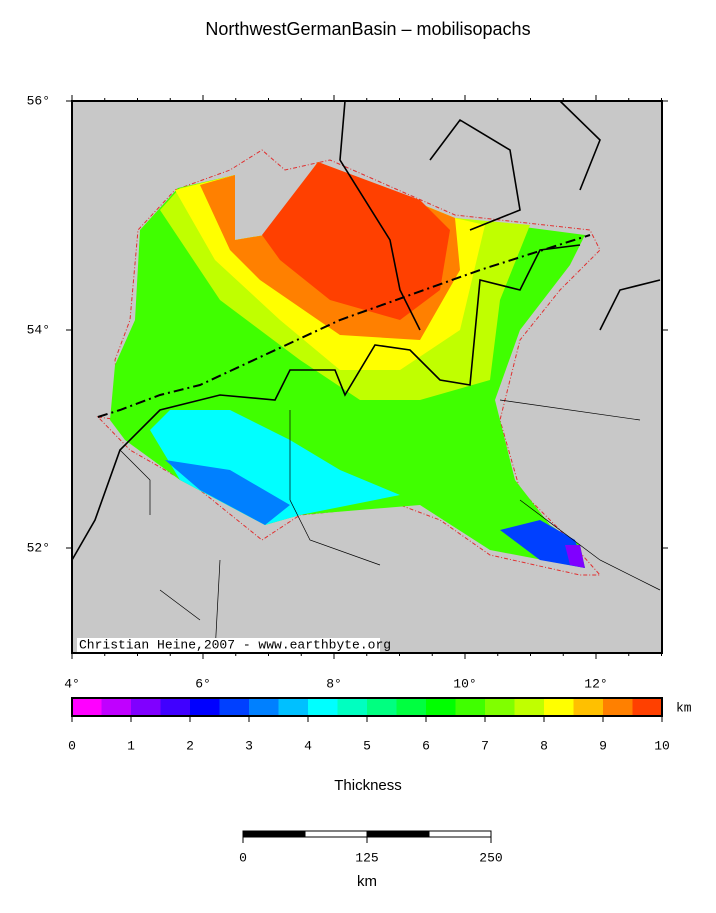  I want to click on lon-label: 6°, so click(203, 683).